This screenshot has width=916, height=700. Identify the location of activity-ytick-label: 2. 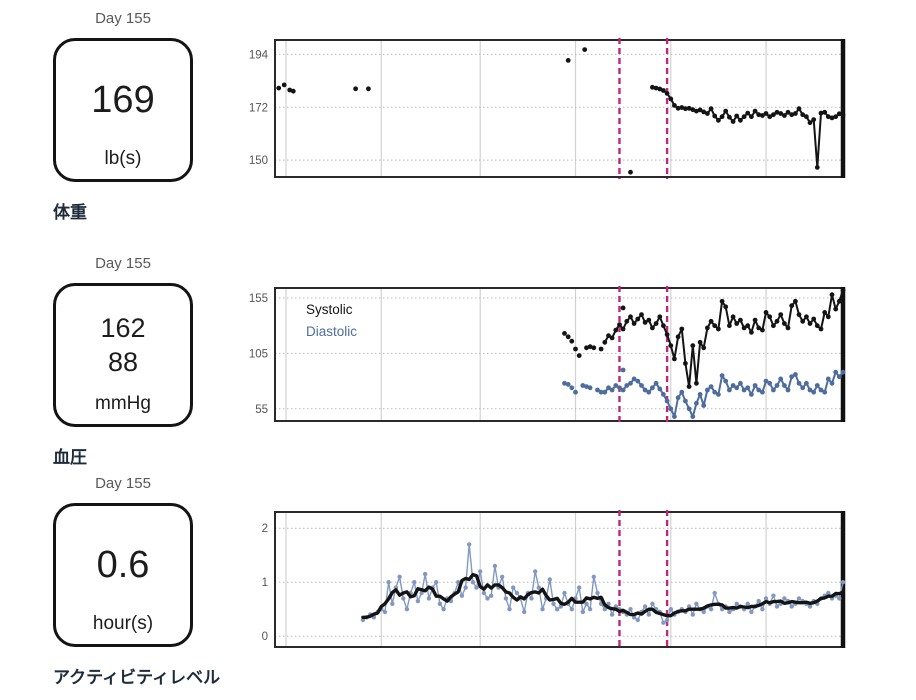
(265, 529).